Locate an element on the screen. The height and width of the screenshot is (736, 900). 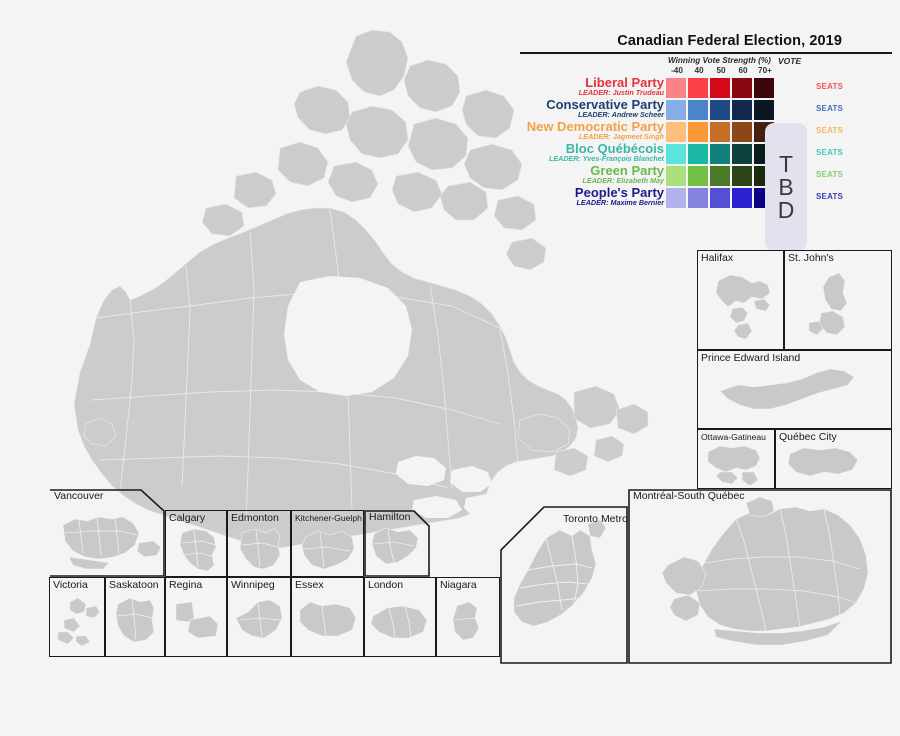
inset-label: Québec City is located at coordinates (808, 437).